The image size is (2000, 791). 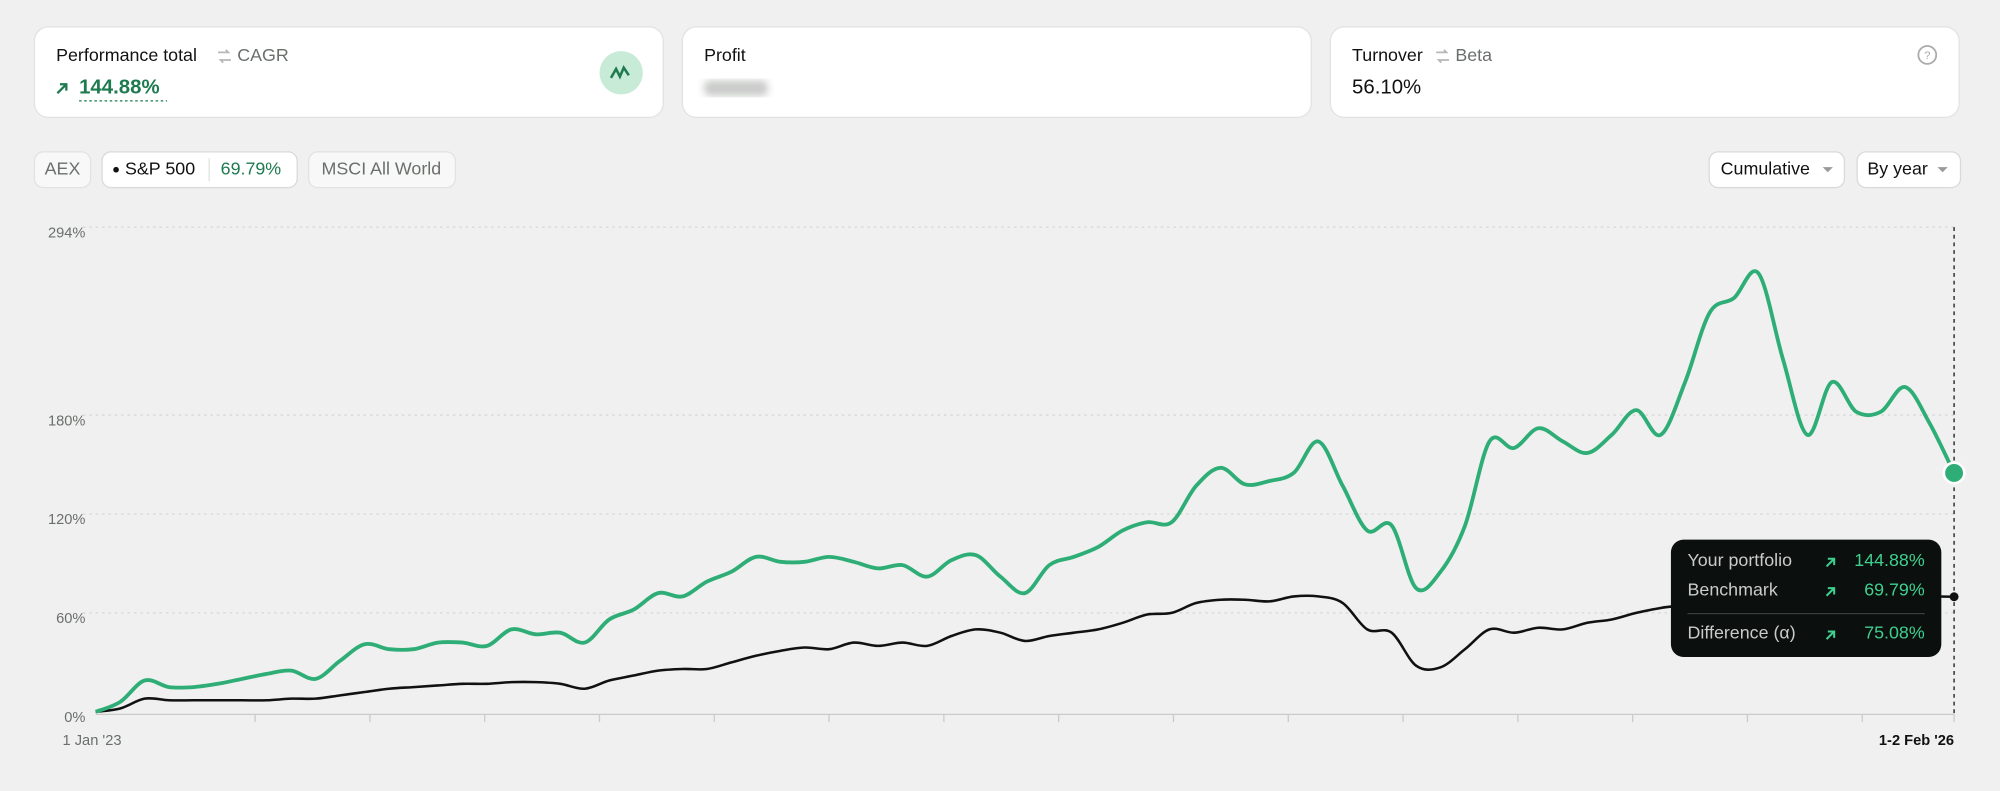 I want to click on tooltip-label: Your portfolio, so click(x=1740, y=560).